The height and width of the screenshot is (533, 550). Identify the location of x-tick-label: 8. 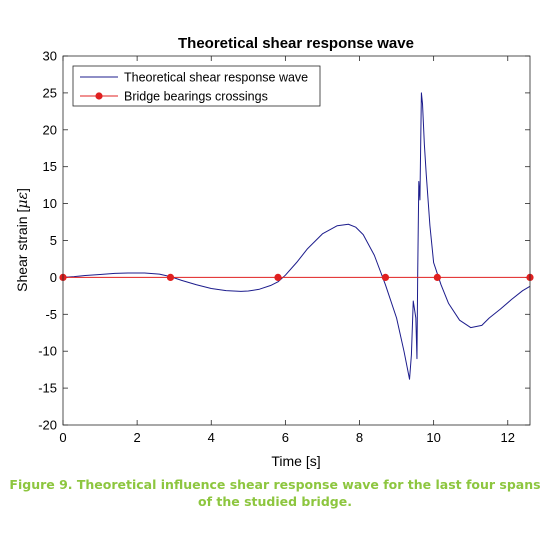
(359, 437).